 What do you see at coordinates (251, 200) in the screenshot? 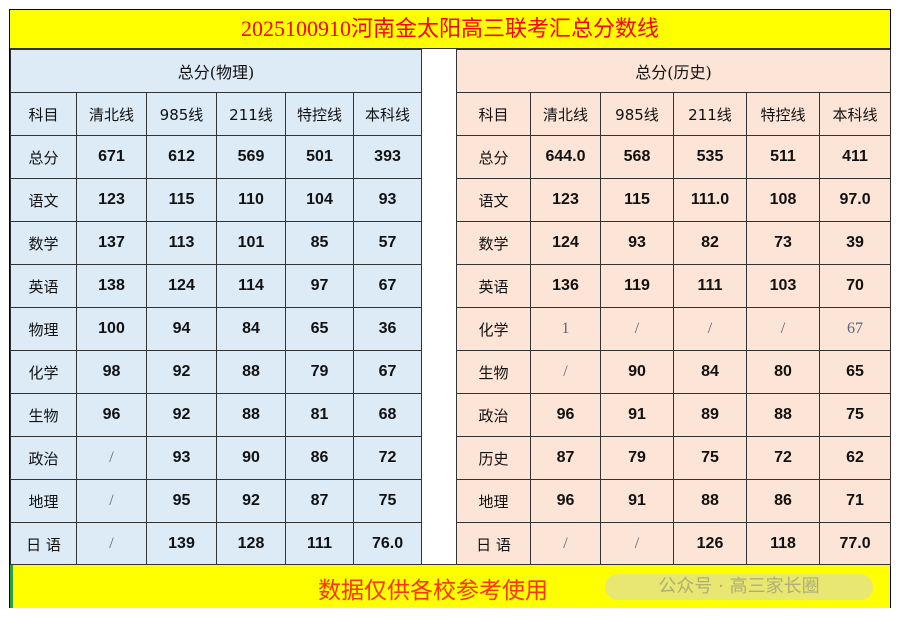
I see `score-cell: 110` at bounding box center [251, 200].